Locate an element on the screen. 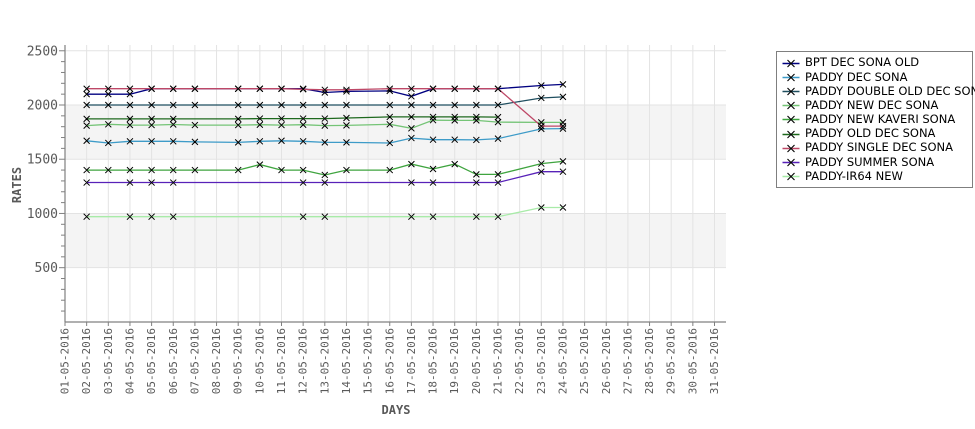 This screenshot has height=429, width=975. series-paddy-summer-sona is located at coordinates (325, 177).